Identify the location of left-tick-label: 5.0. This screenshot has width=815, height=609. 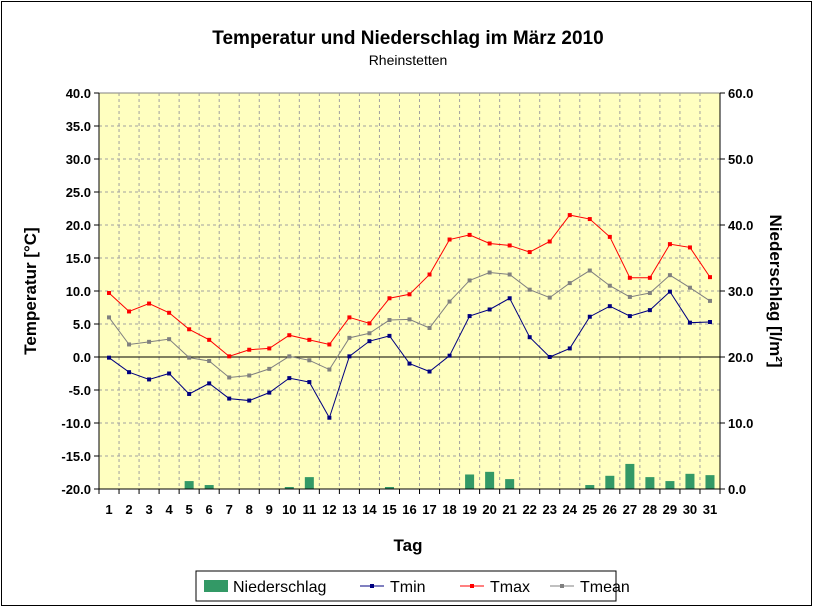
(82, 324).